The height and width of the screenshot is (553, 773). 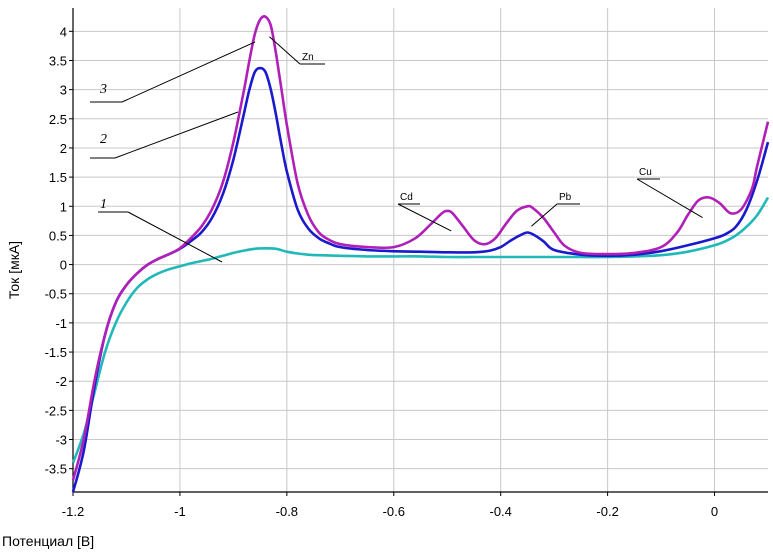 I want to click on y-tick-label: 2.5, so click(x=58, y=119).